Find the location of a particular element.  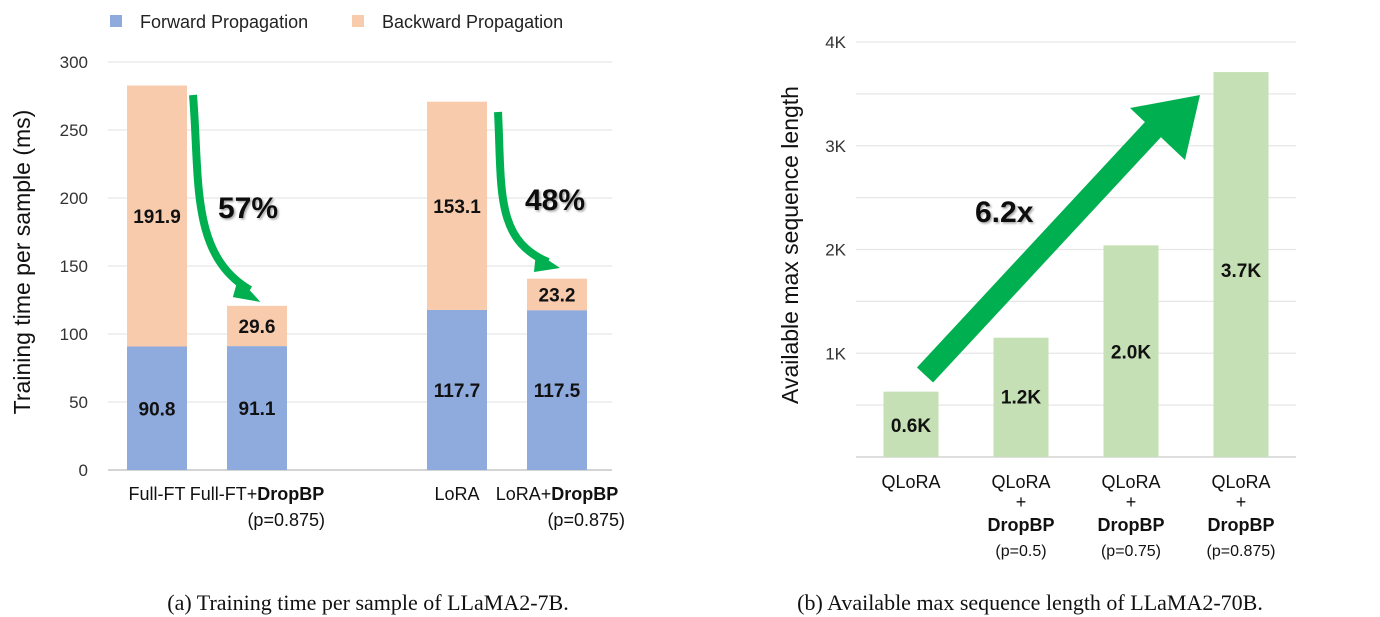

reduction-arrow-fullft is located at coordinates (221, 194).